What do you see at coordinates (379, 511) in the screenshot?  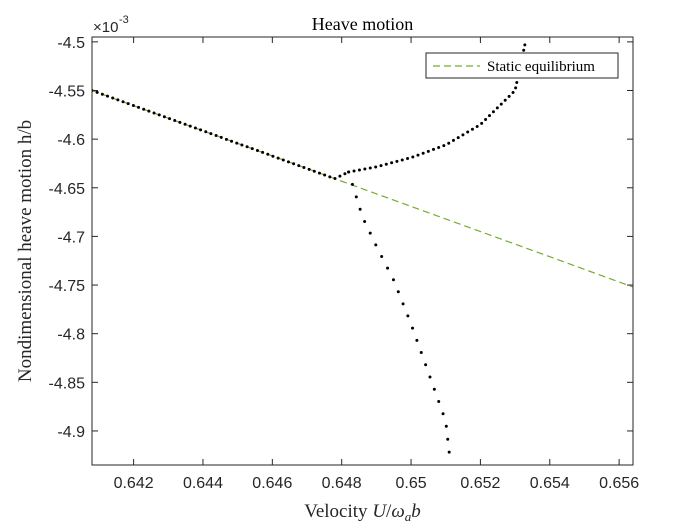 I see `x-label-u: U` at bounding box center [379, 511].